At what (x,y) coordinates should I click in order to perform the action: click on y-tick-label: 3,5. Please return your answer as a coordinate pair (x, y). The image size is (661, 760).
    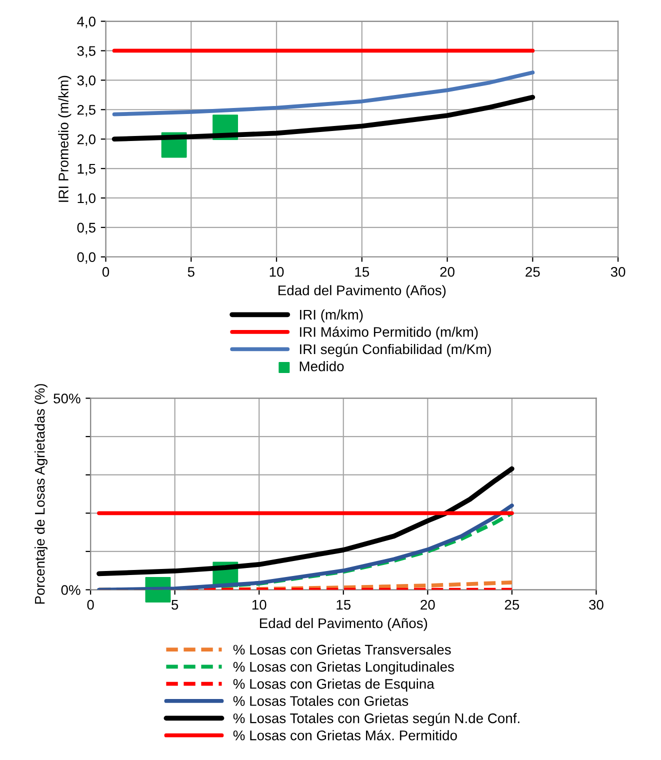
    Looking at the image, I should click on (86, 52).